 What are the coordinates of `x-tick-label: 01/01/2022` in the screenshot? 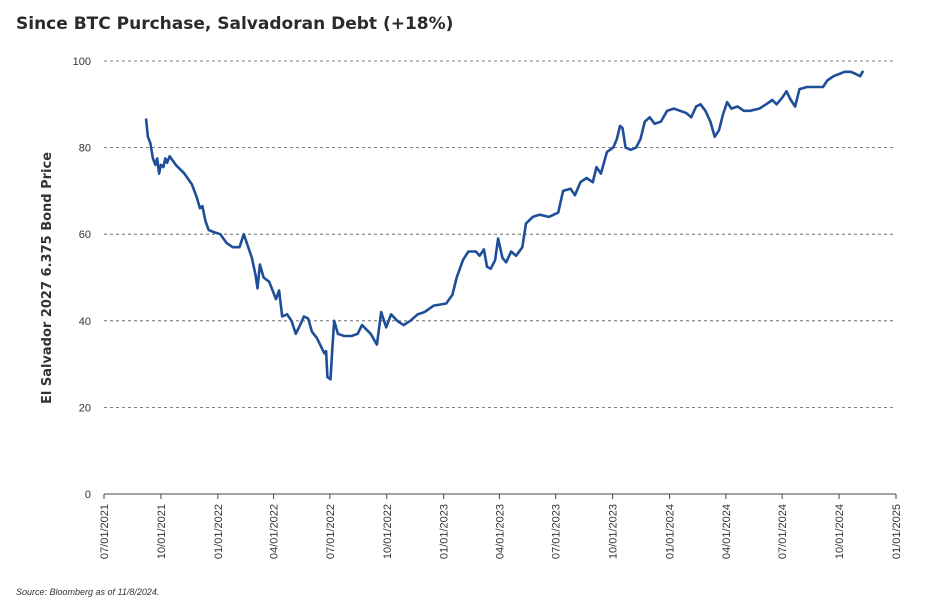 It's located at (219, 531).